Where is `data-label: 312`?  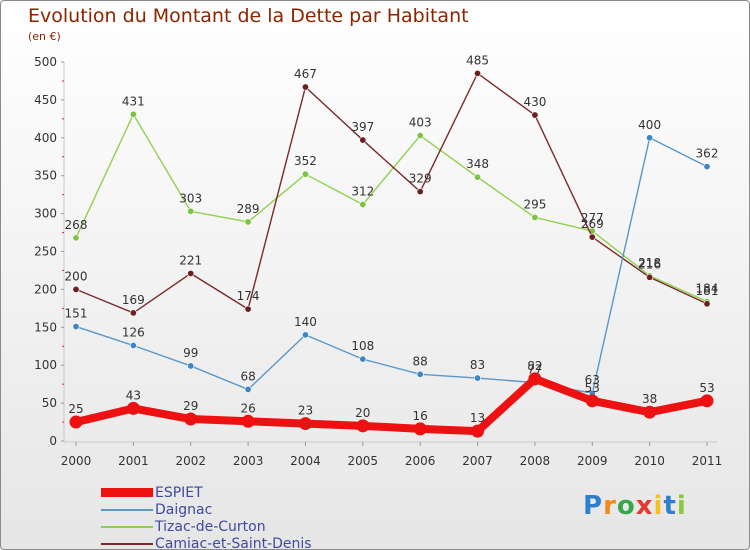 data-label: 312 is located at coordinates (362, 192).